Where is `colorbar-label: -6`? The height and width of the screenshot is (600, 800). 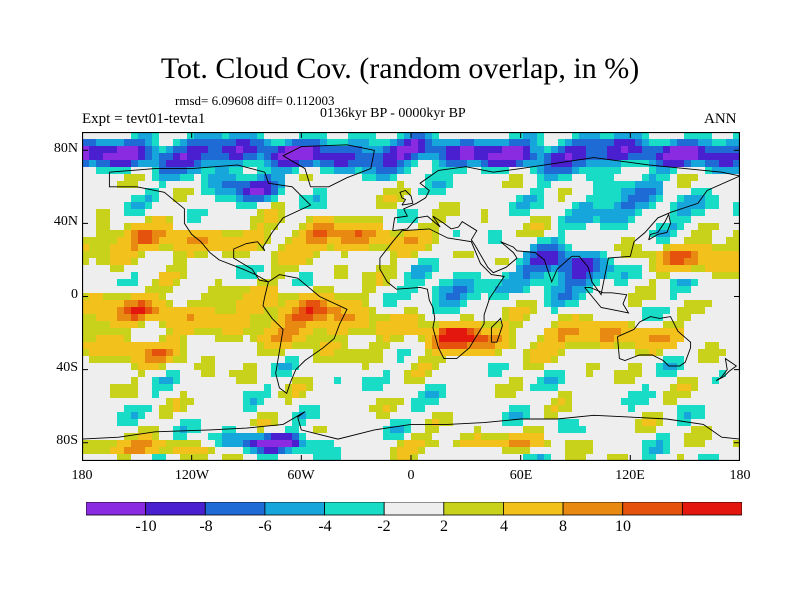
colorbar-label: -6 is located at coordinates (265, 526).